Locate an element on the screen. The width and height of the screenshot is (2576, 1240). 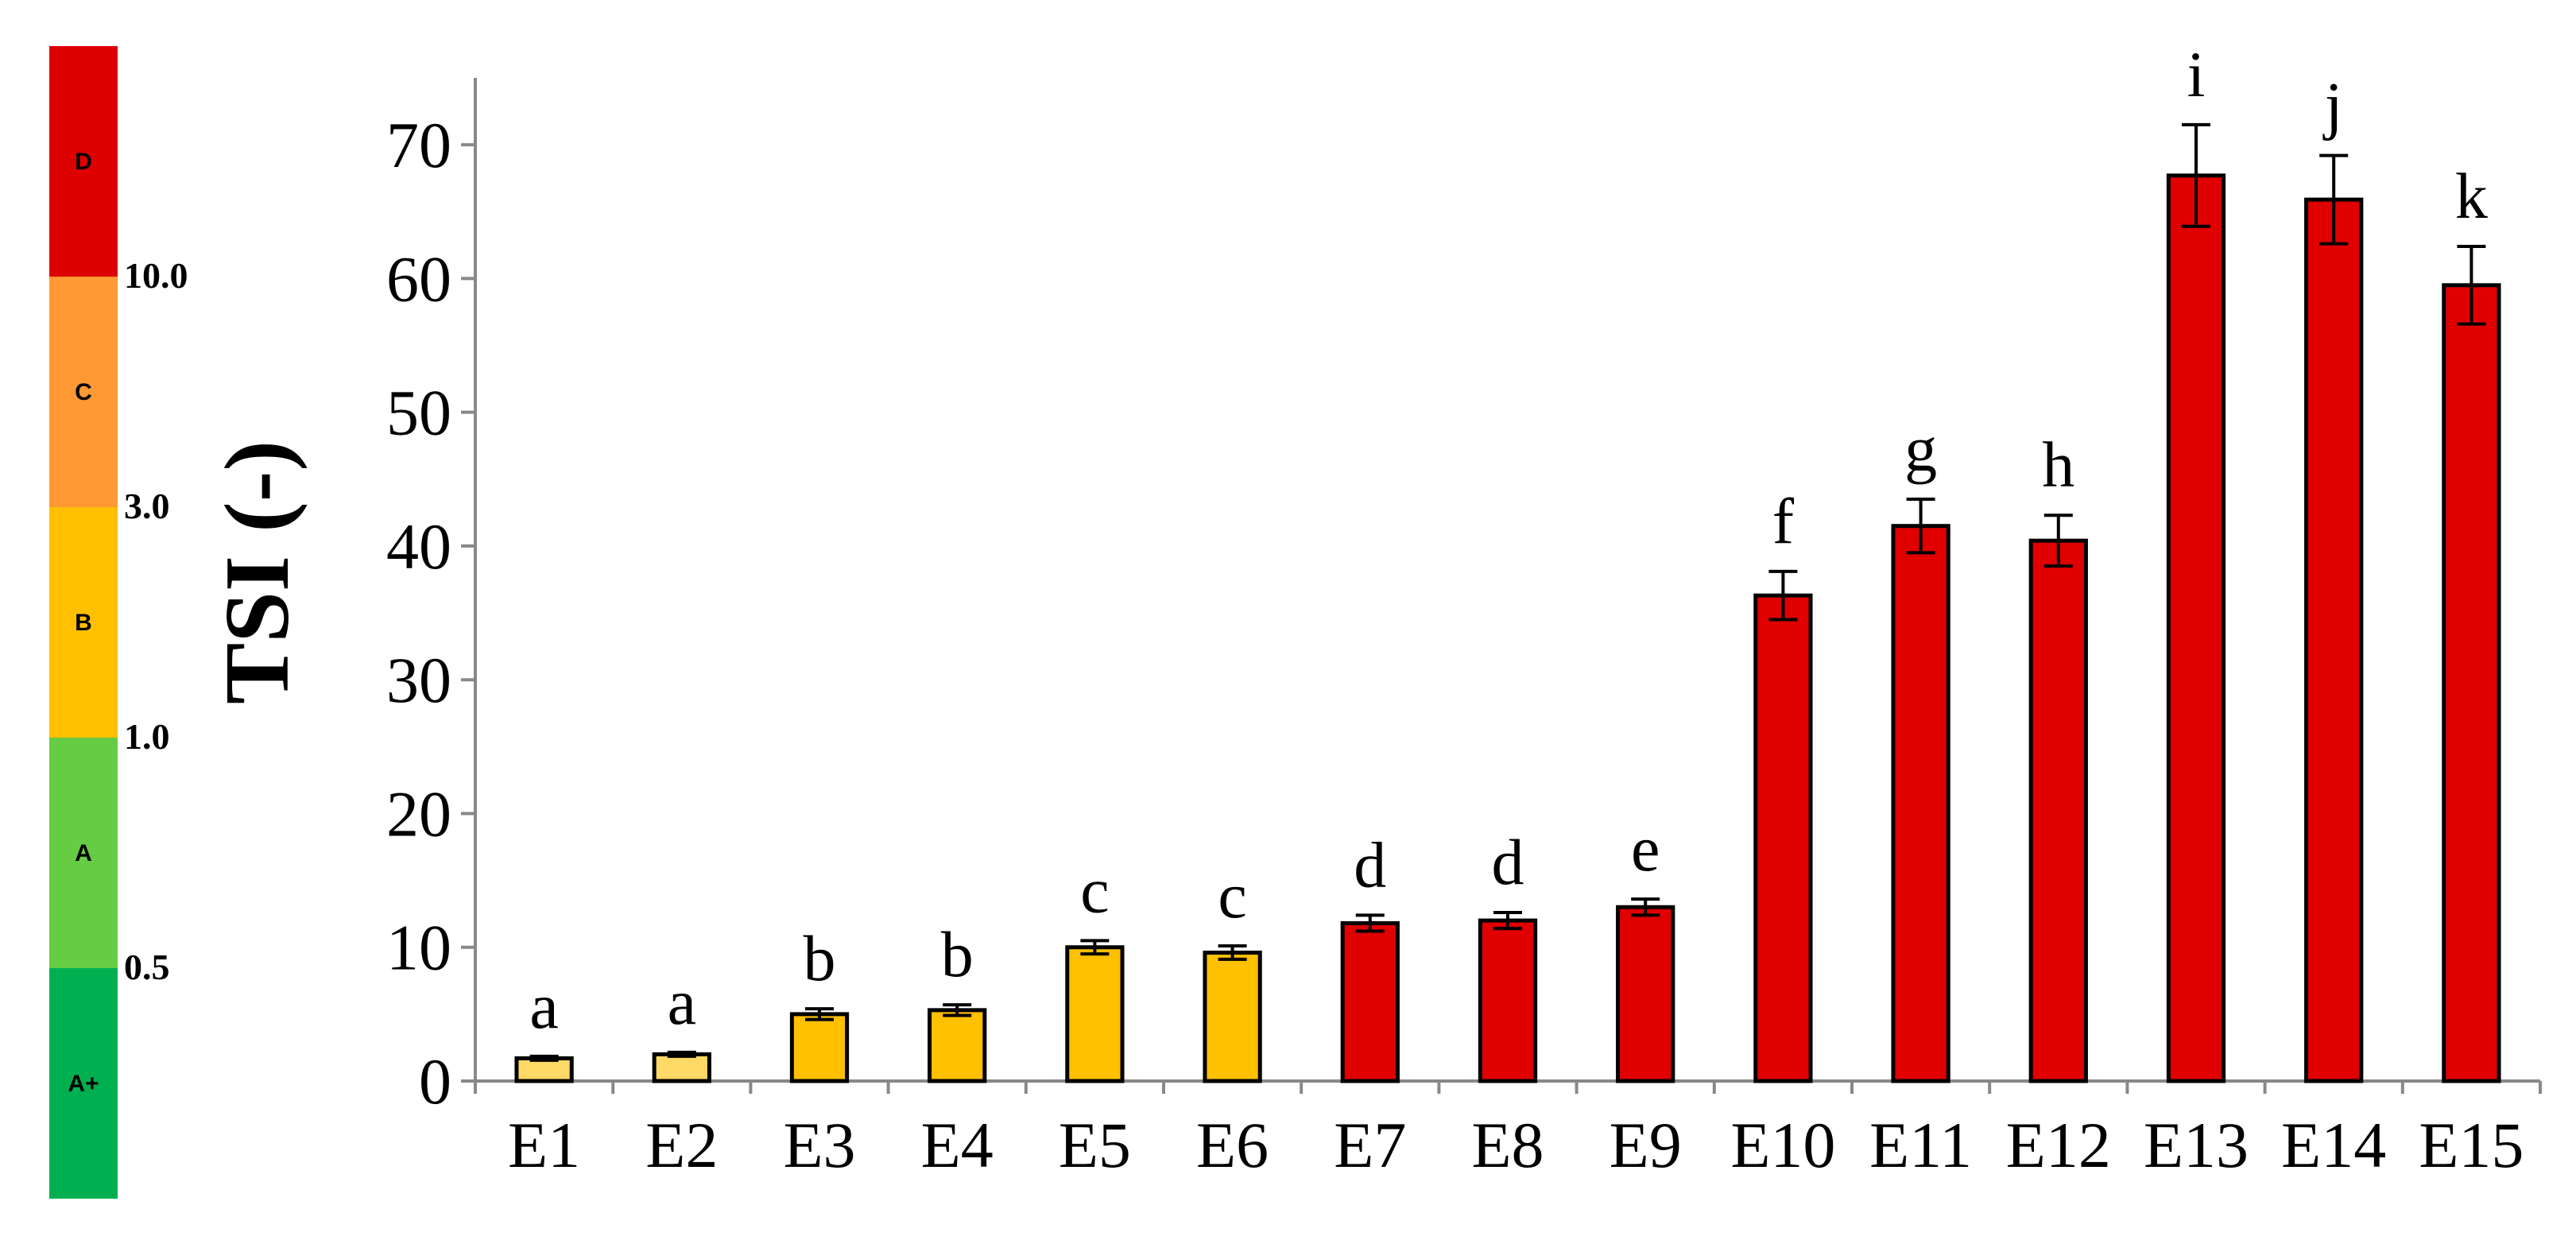
scale-threshold-label: 3.0 is located at coordinates (147, 506).